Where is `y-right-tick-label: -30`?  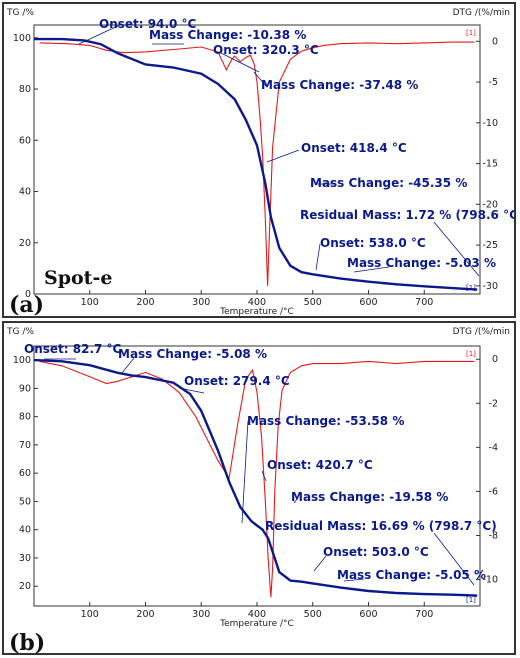 y-right-tick-label: -30 is located at coordinates (490, 286).